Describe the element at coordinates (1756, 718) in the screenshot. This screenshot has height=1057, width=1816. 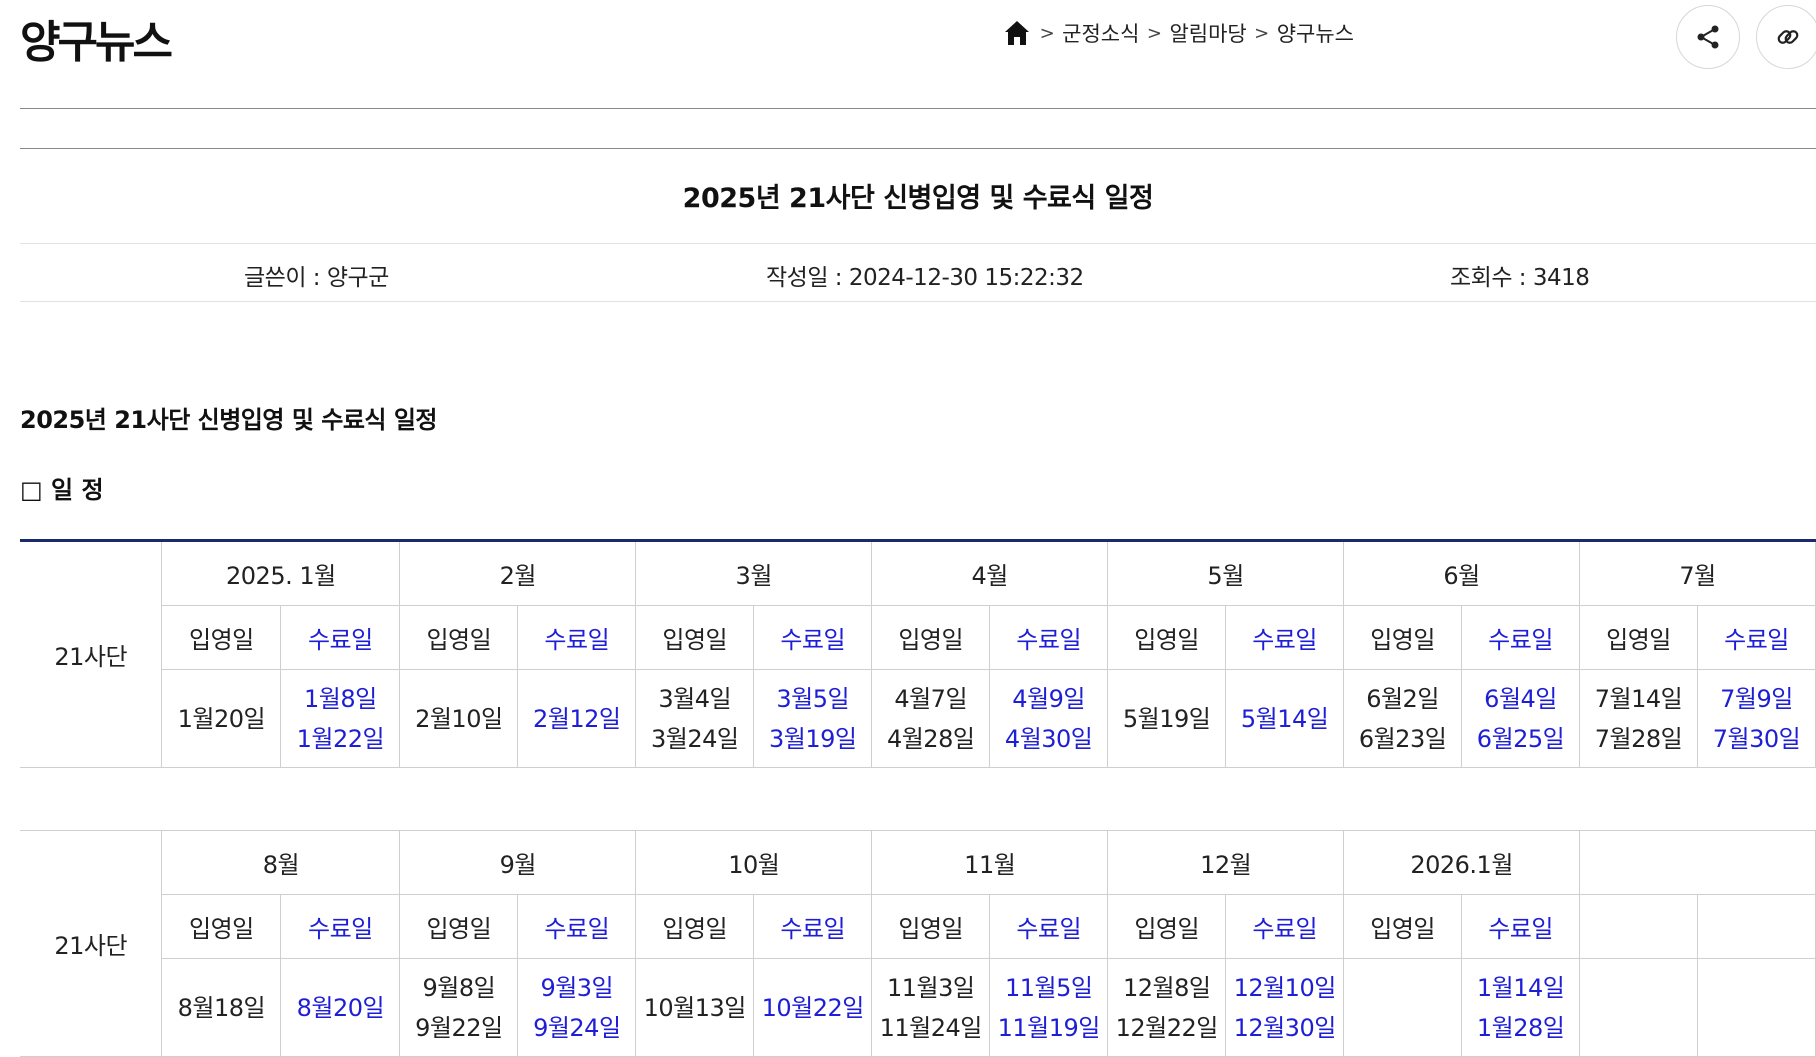
I see `finish-date-cell: 7월9일 7월30일` at that location.